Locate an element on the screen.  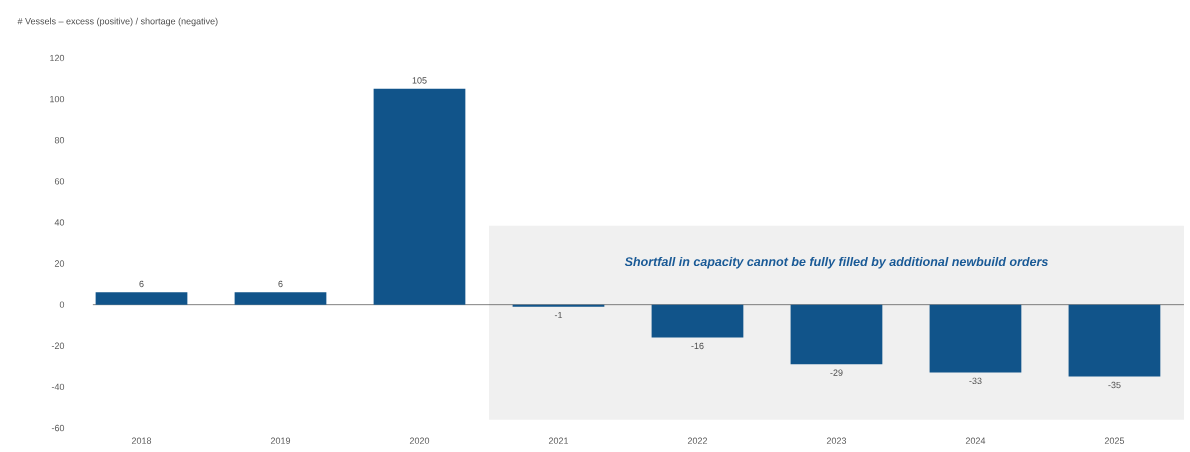
data-label: -35 is located at coordinates (1114, 385).